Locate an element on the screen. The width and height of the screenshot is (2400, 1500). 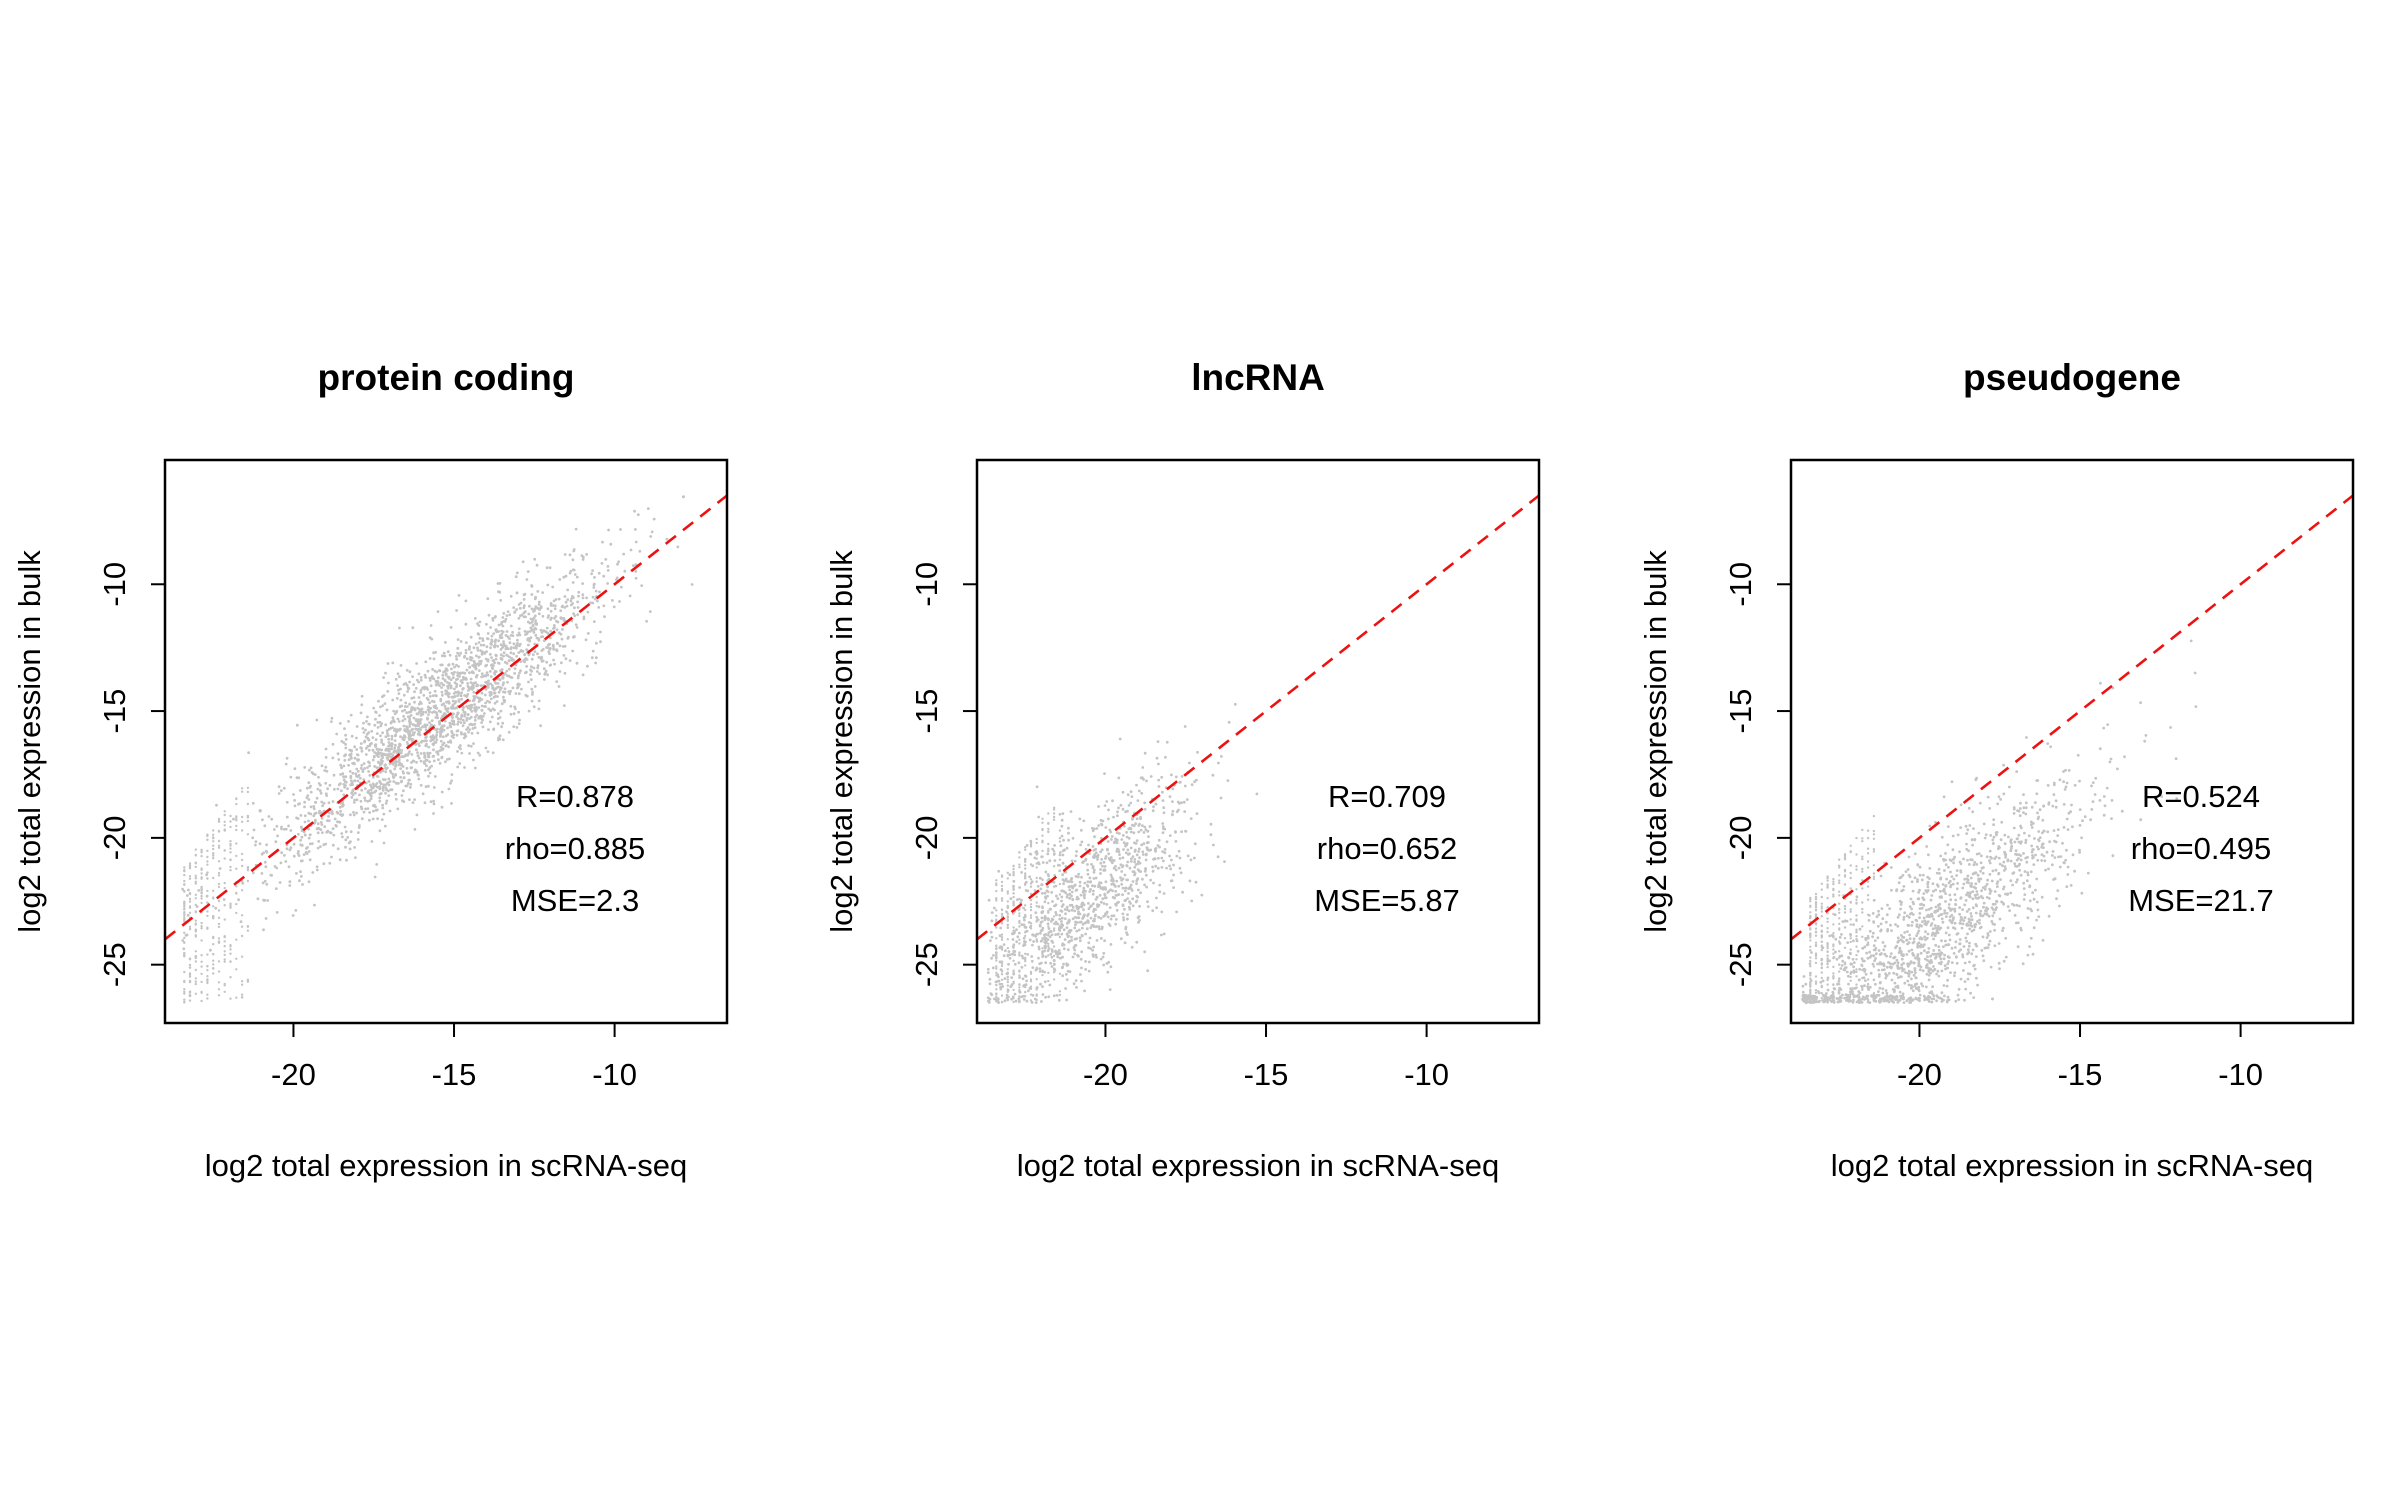
chart-title: lncRNA is located at coordinates (1258, 377).